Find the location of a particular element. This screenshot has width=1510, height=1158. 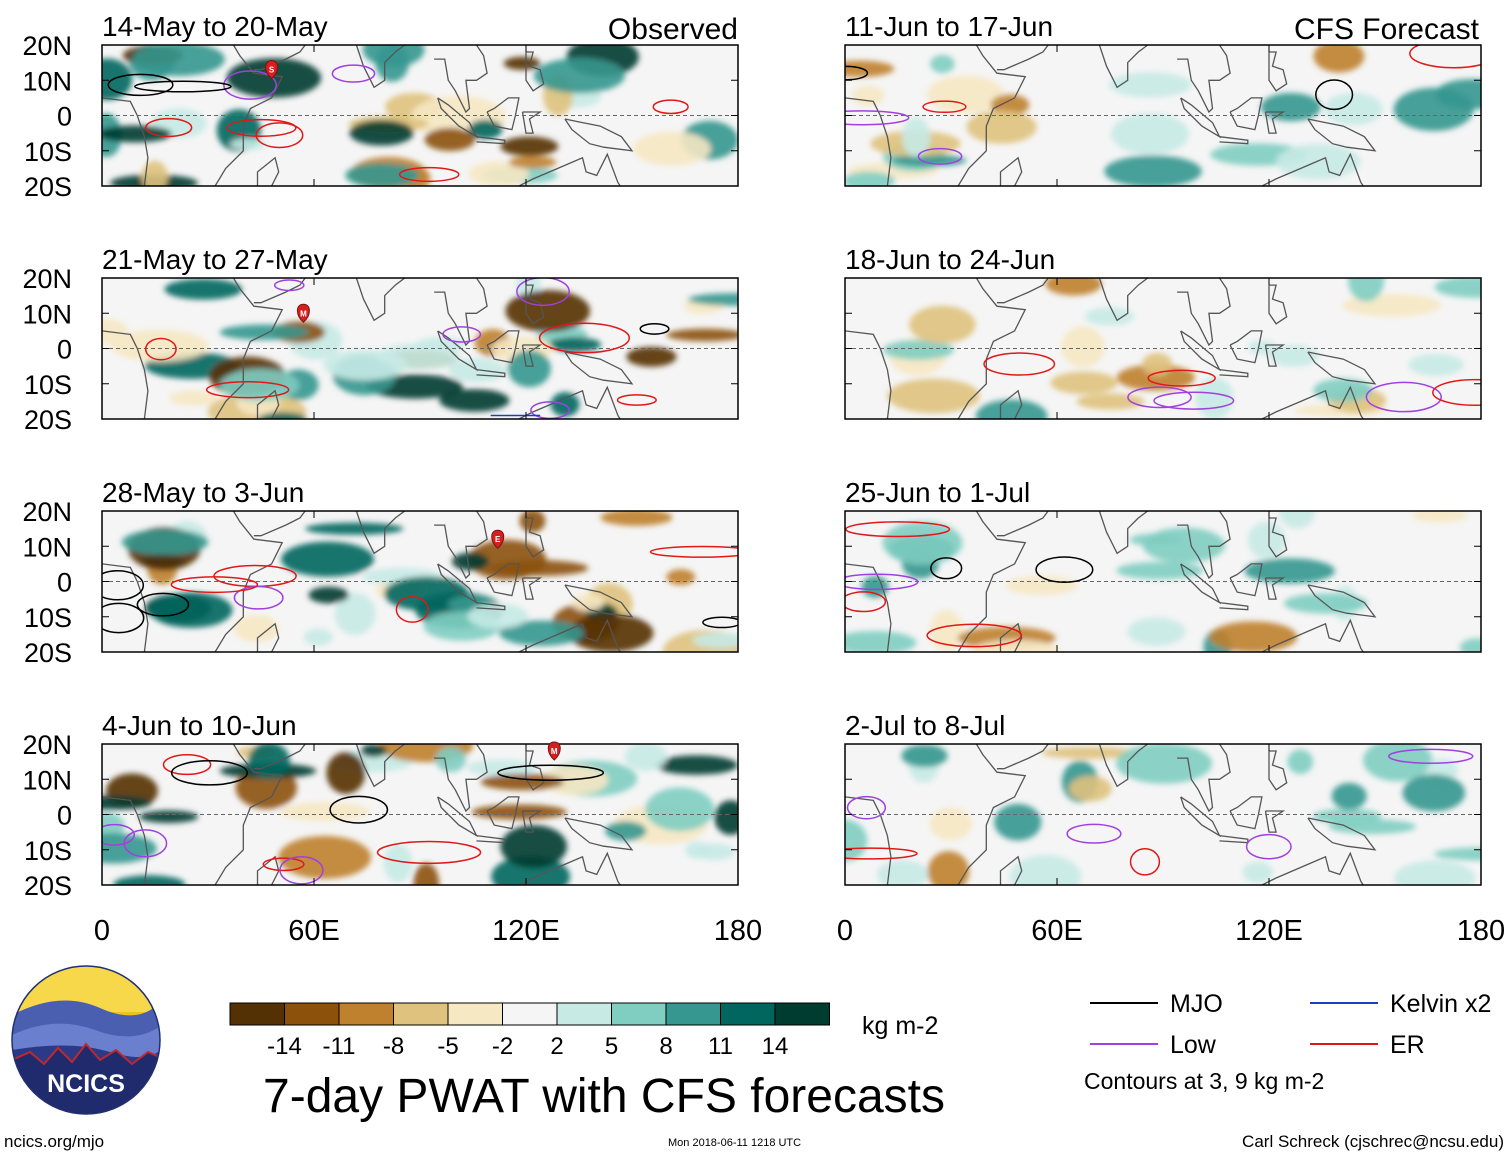

storm-marker-letter: S is located at coordinates (272, 70).